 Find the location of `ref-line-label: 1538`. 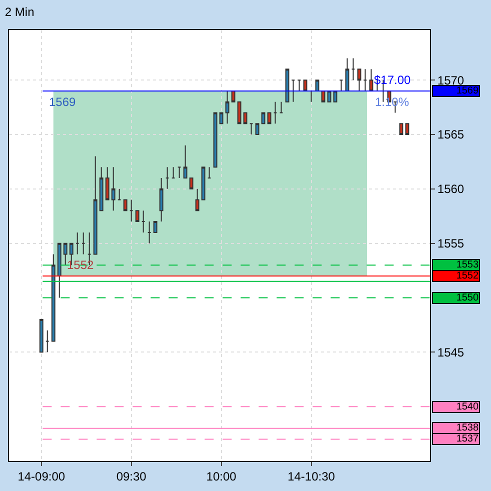

ref-line-label: 1538 is located at coordinates (467, 428).